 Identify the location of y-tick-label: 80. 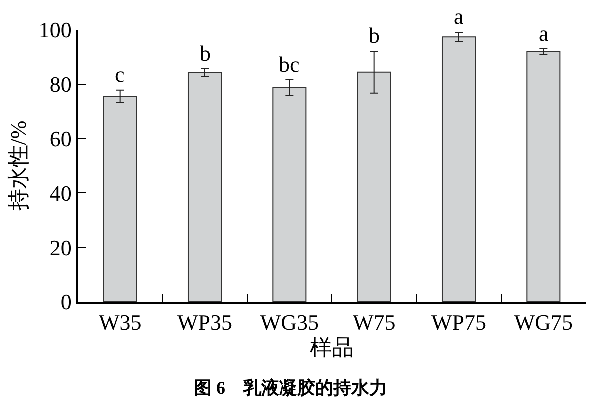
(61, 85).